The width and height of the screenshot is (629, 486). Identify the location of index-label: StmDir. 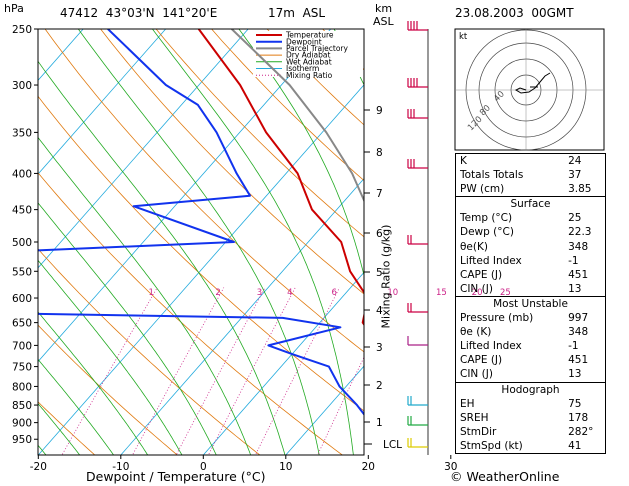
(478, 431).